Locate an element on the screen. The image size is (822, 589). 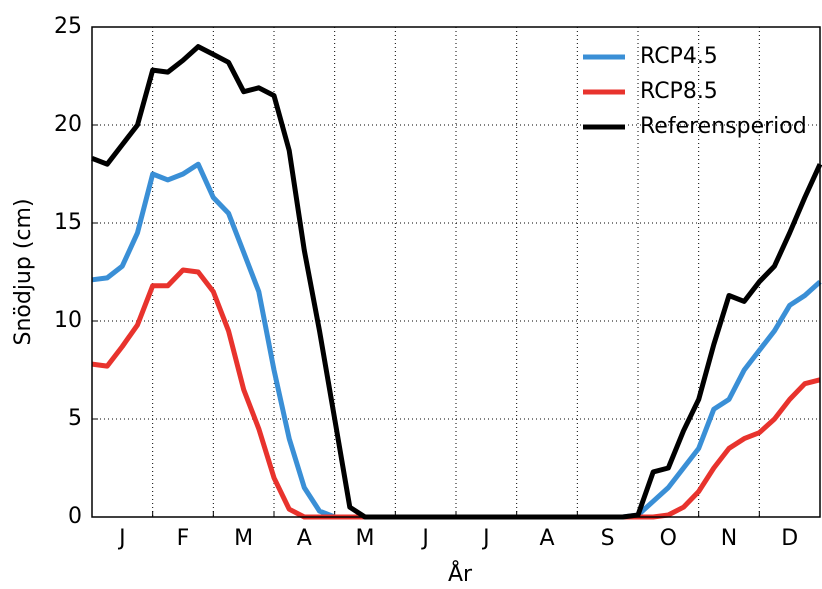
x-axis-label: År is located at coordinates (460, 573).